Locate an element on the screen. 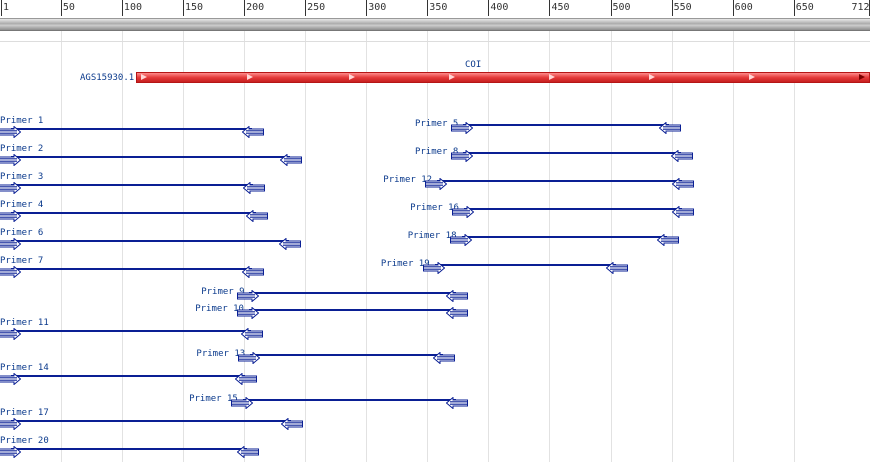  ruler-tick-label: 650 is located at coordinates (804, 7).